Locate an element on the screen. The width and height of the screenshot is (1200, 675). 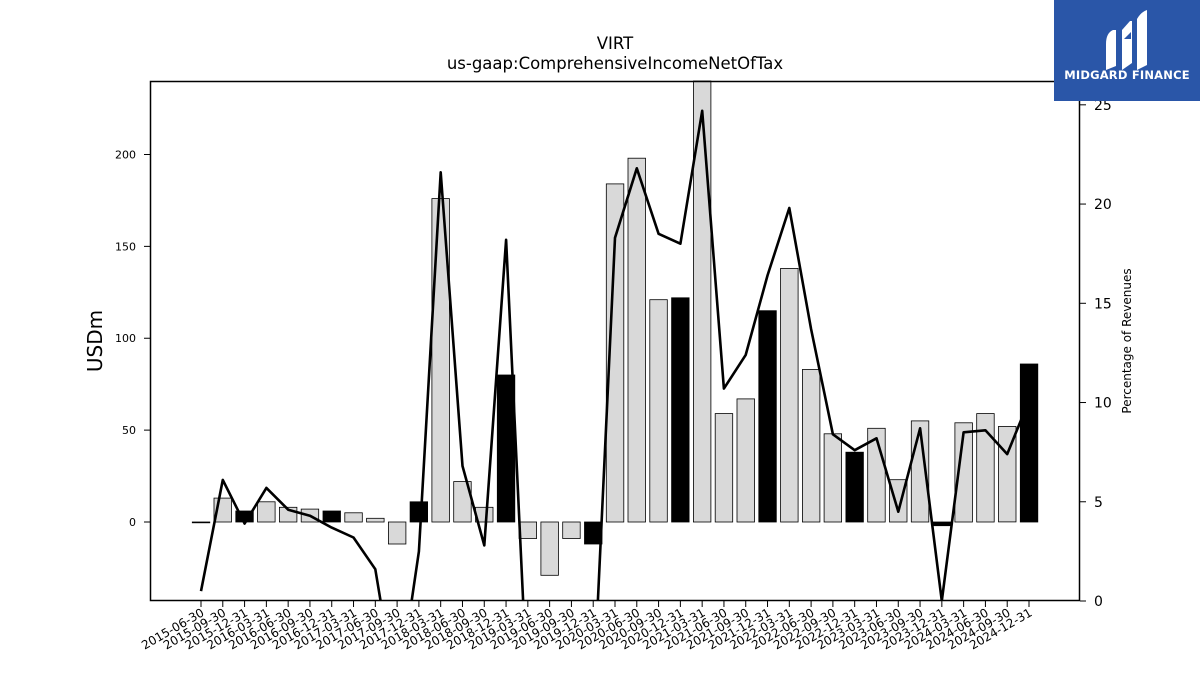
chart-subtitle: us-gaap:ComprehensiveIncomeNetOfTax is located at coordinates (615, 63).